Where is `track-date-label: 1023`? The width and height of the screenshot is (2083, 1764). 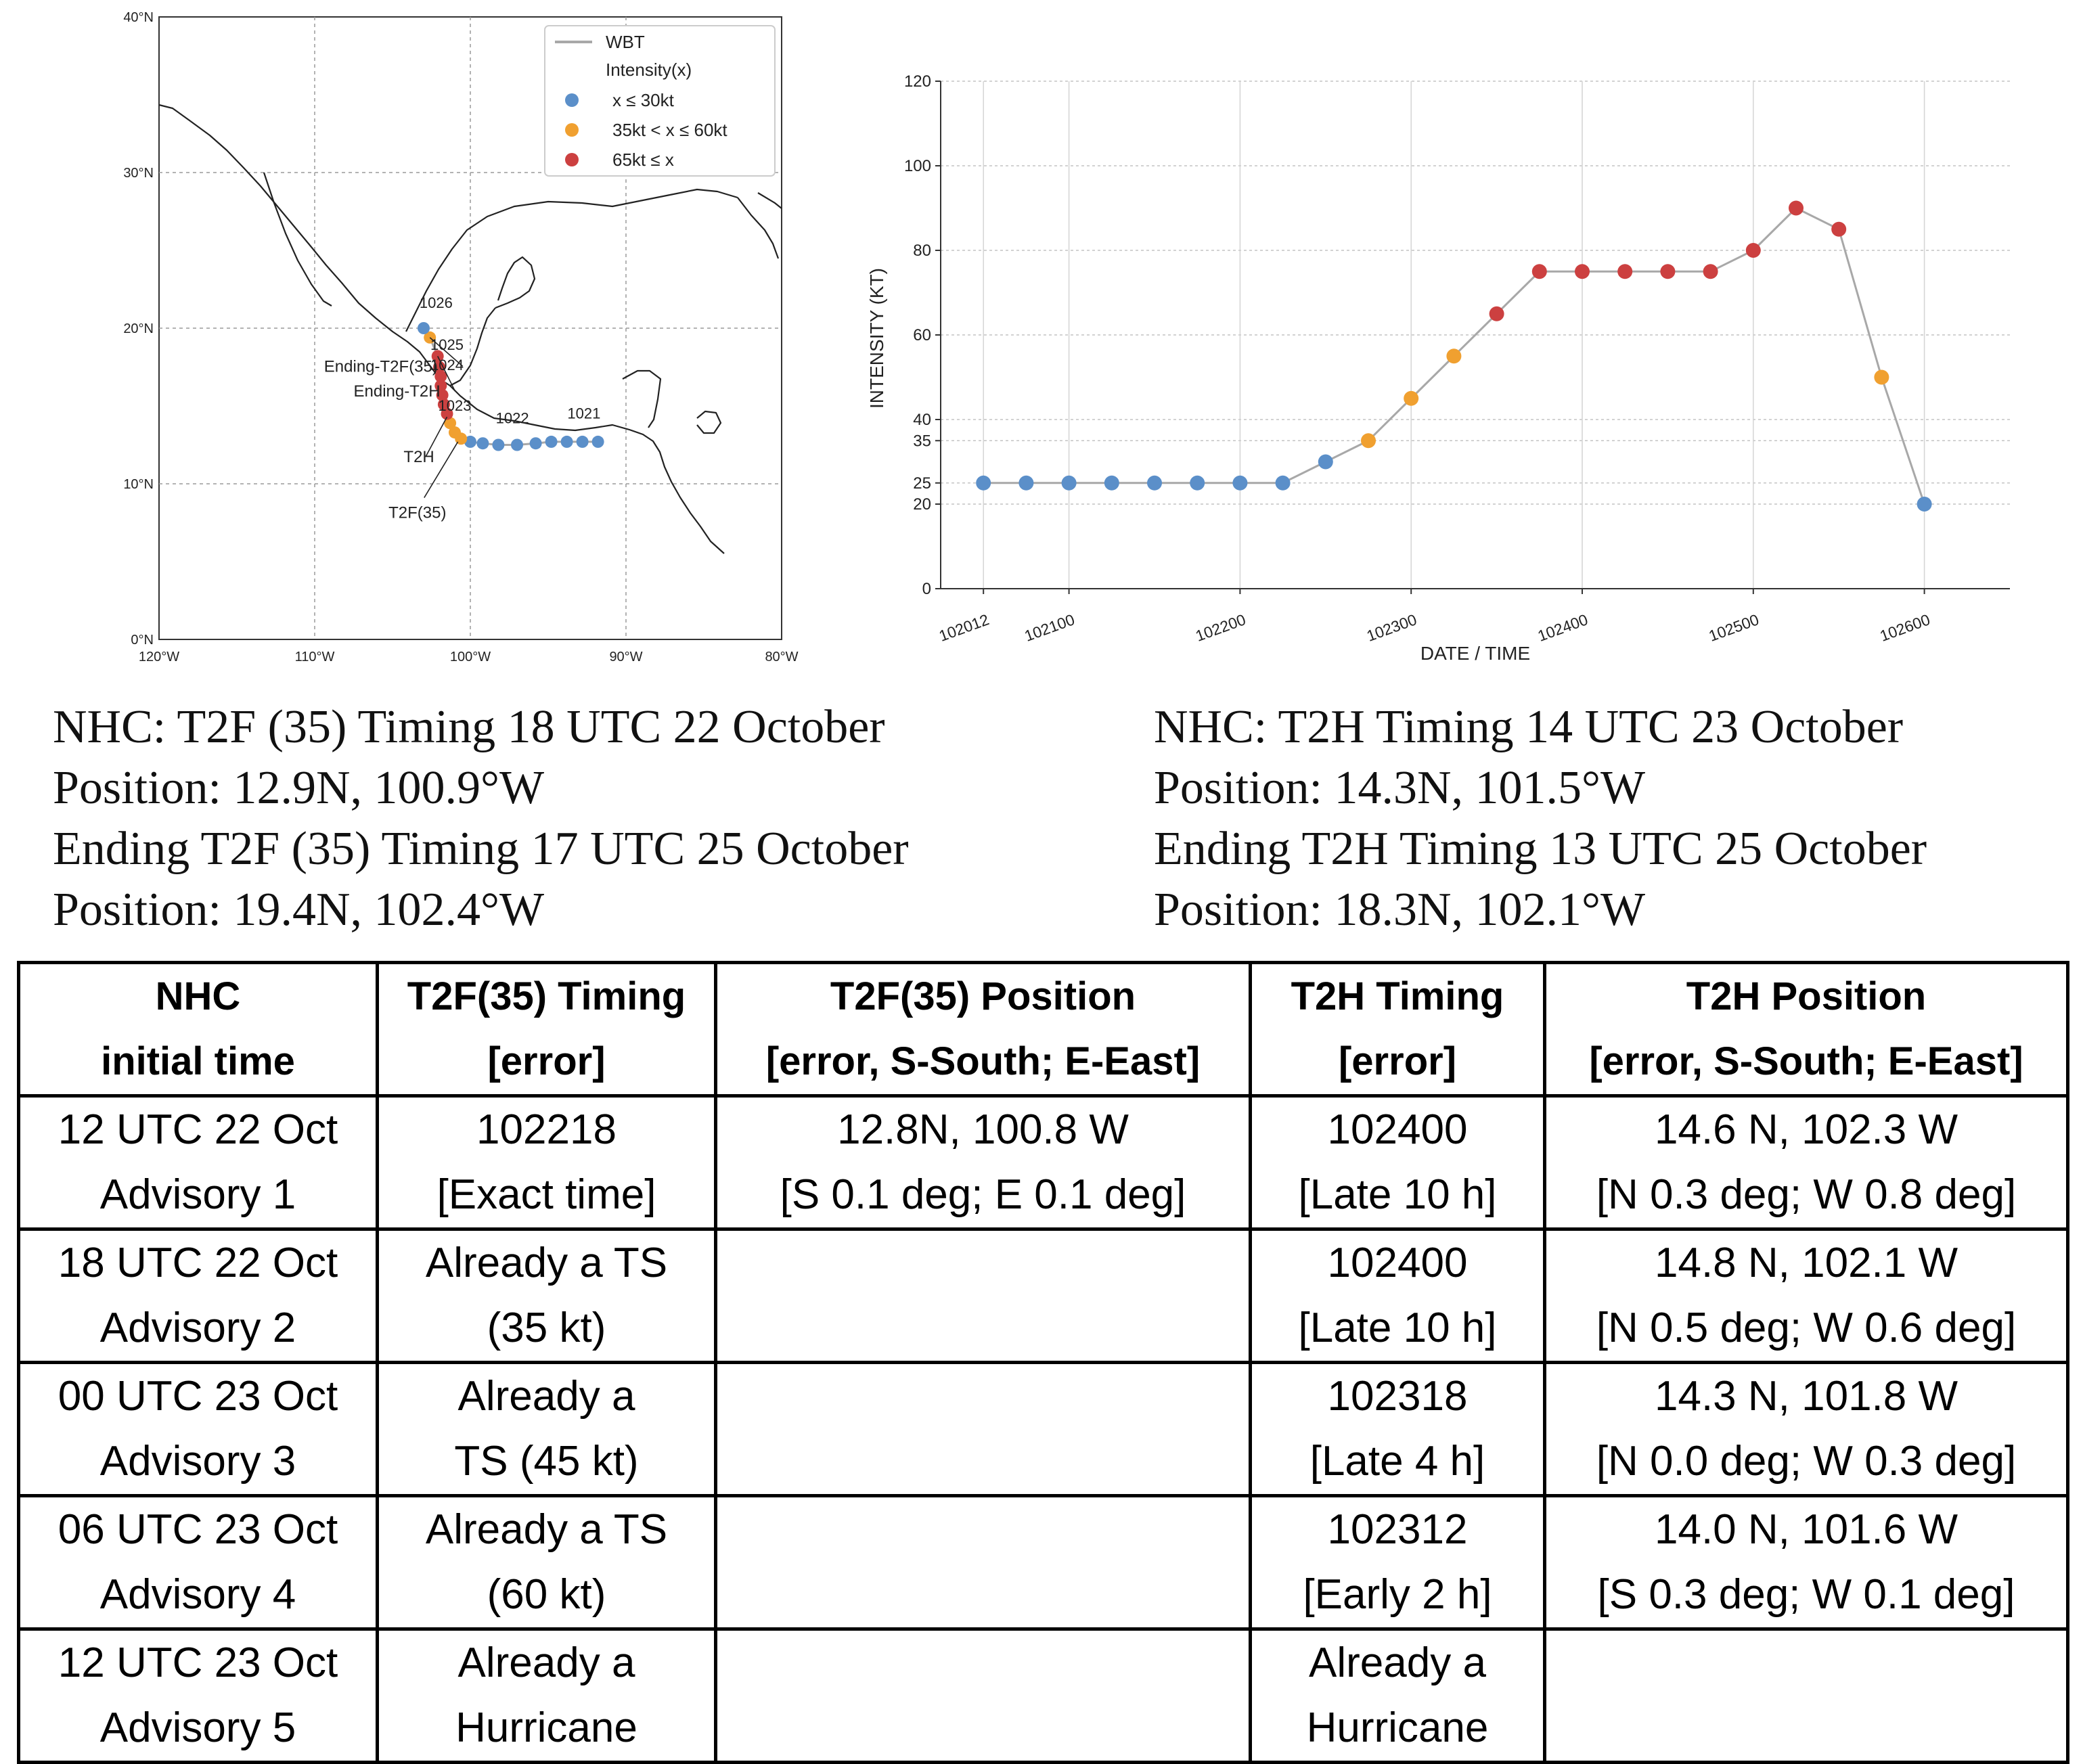 track-date-label: 1023 is located at coordinates (456, 405).